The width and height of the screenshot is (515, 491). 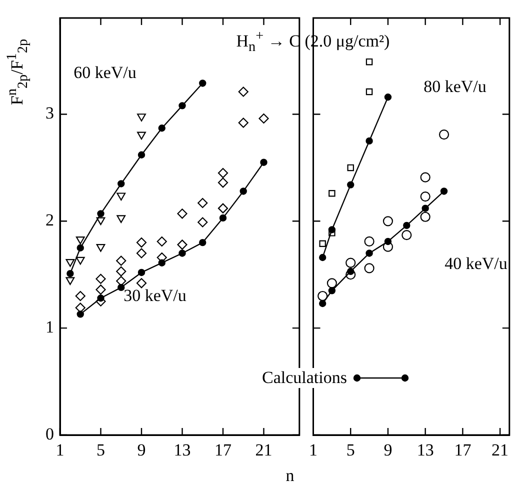 What do you see at coordinates (313, 450) in the screenshot?
I see `x-tick-label: 1` at bounding box center [313, 450].